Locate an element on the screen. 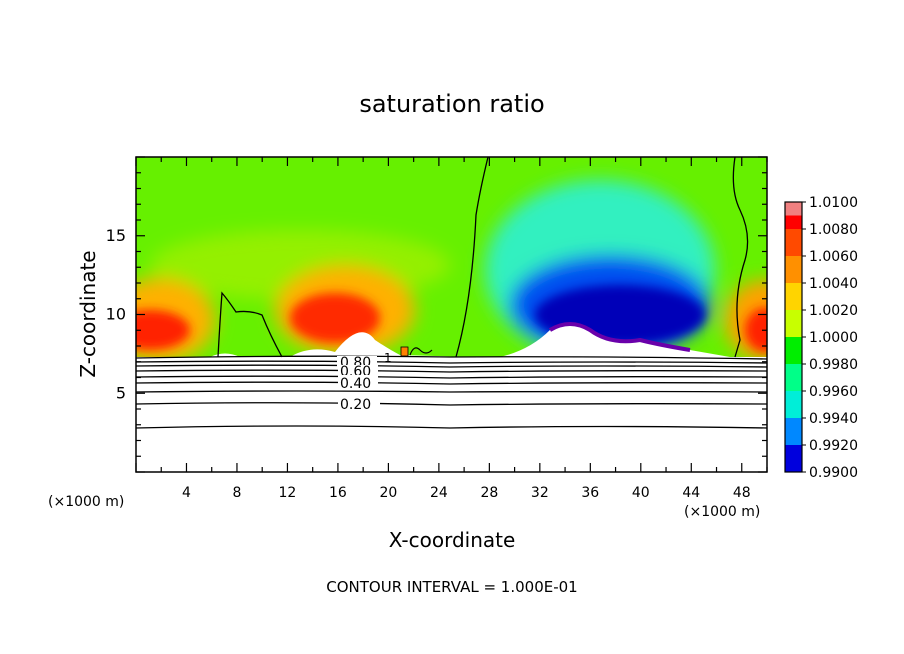 This screenshot has height=654, width=904. x-unit-left: (×1000 m) is located at coordinates (86, 502).